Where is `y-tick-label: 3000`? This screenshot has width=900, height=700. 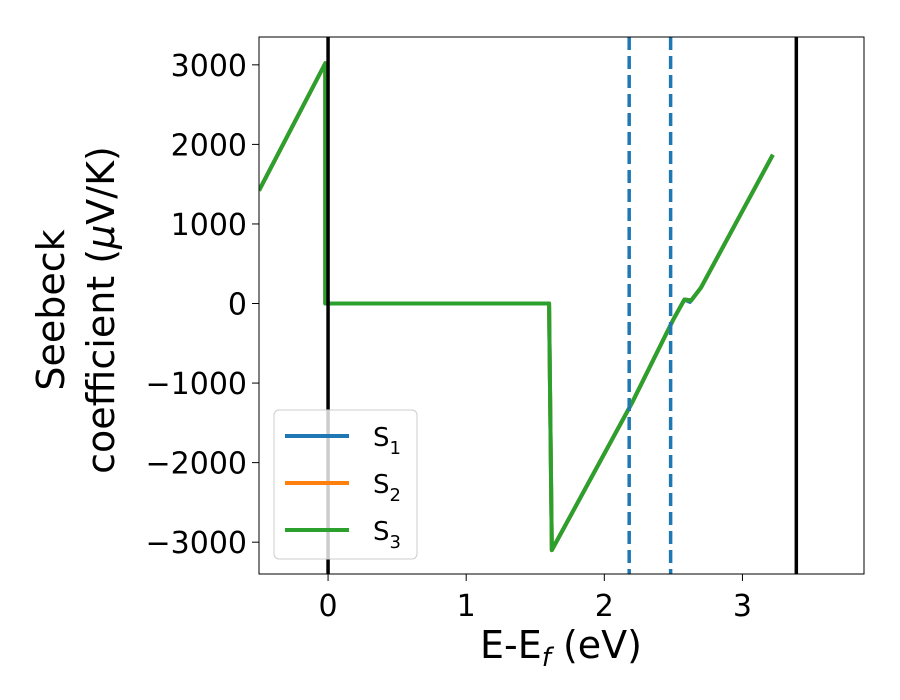 y-tick-label: 3000 is located at coordinates (209, 66).